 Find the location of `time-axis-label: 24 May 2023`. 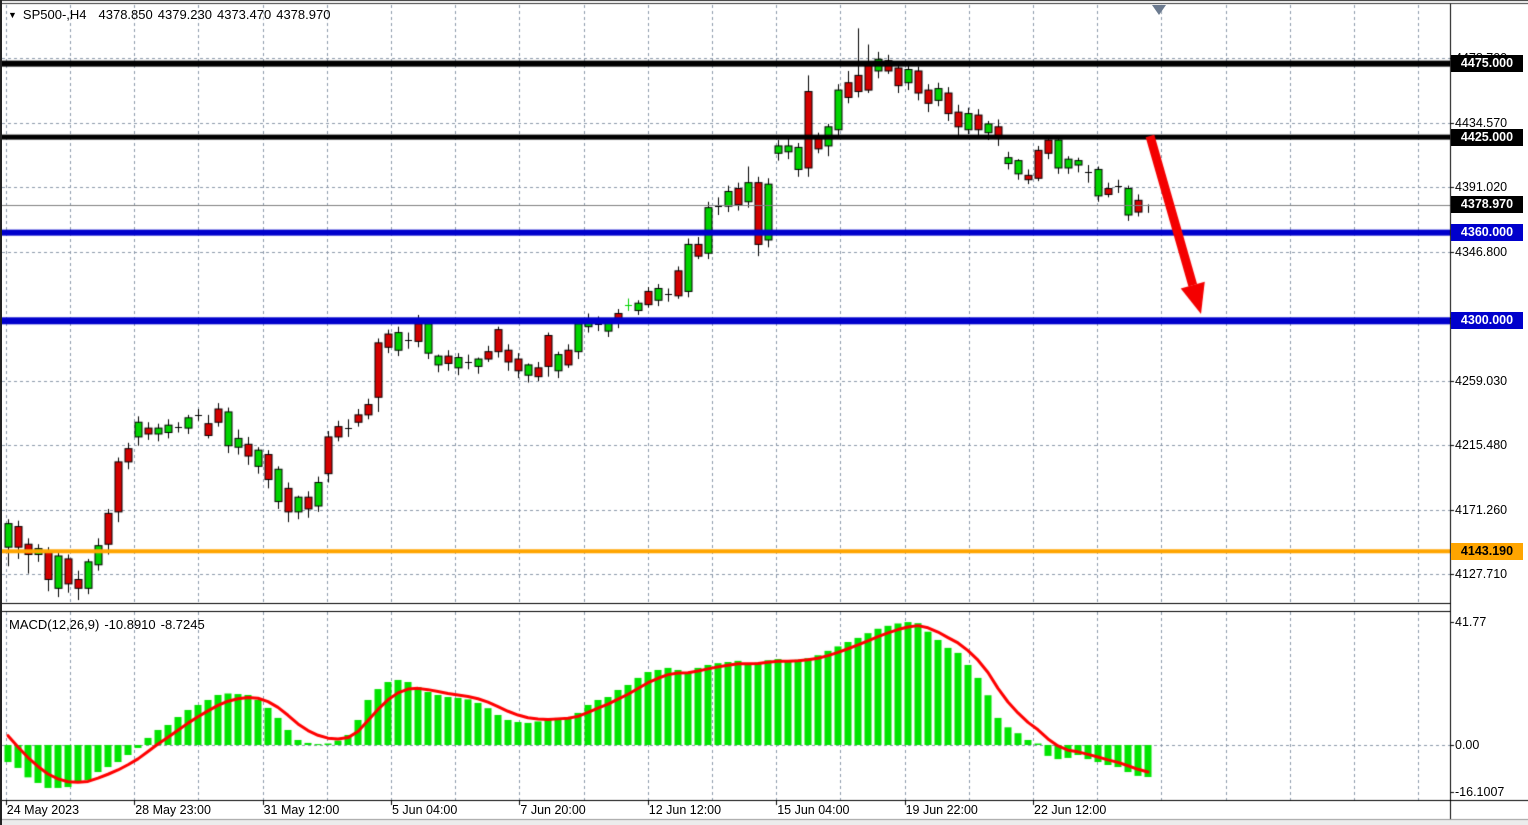

time-axis-label: 24 May 2023 is located at coordinates (43, 810).